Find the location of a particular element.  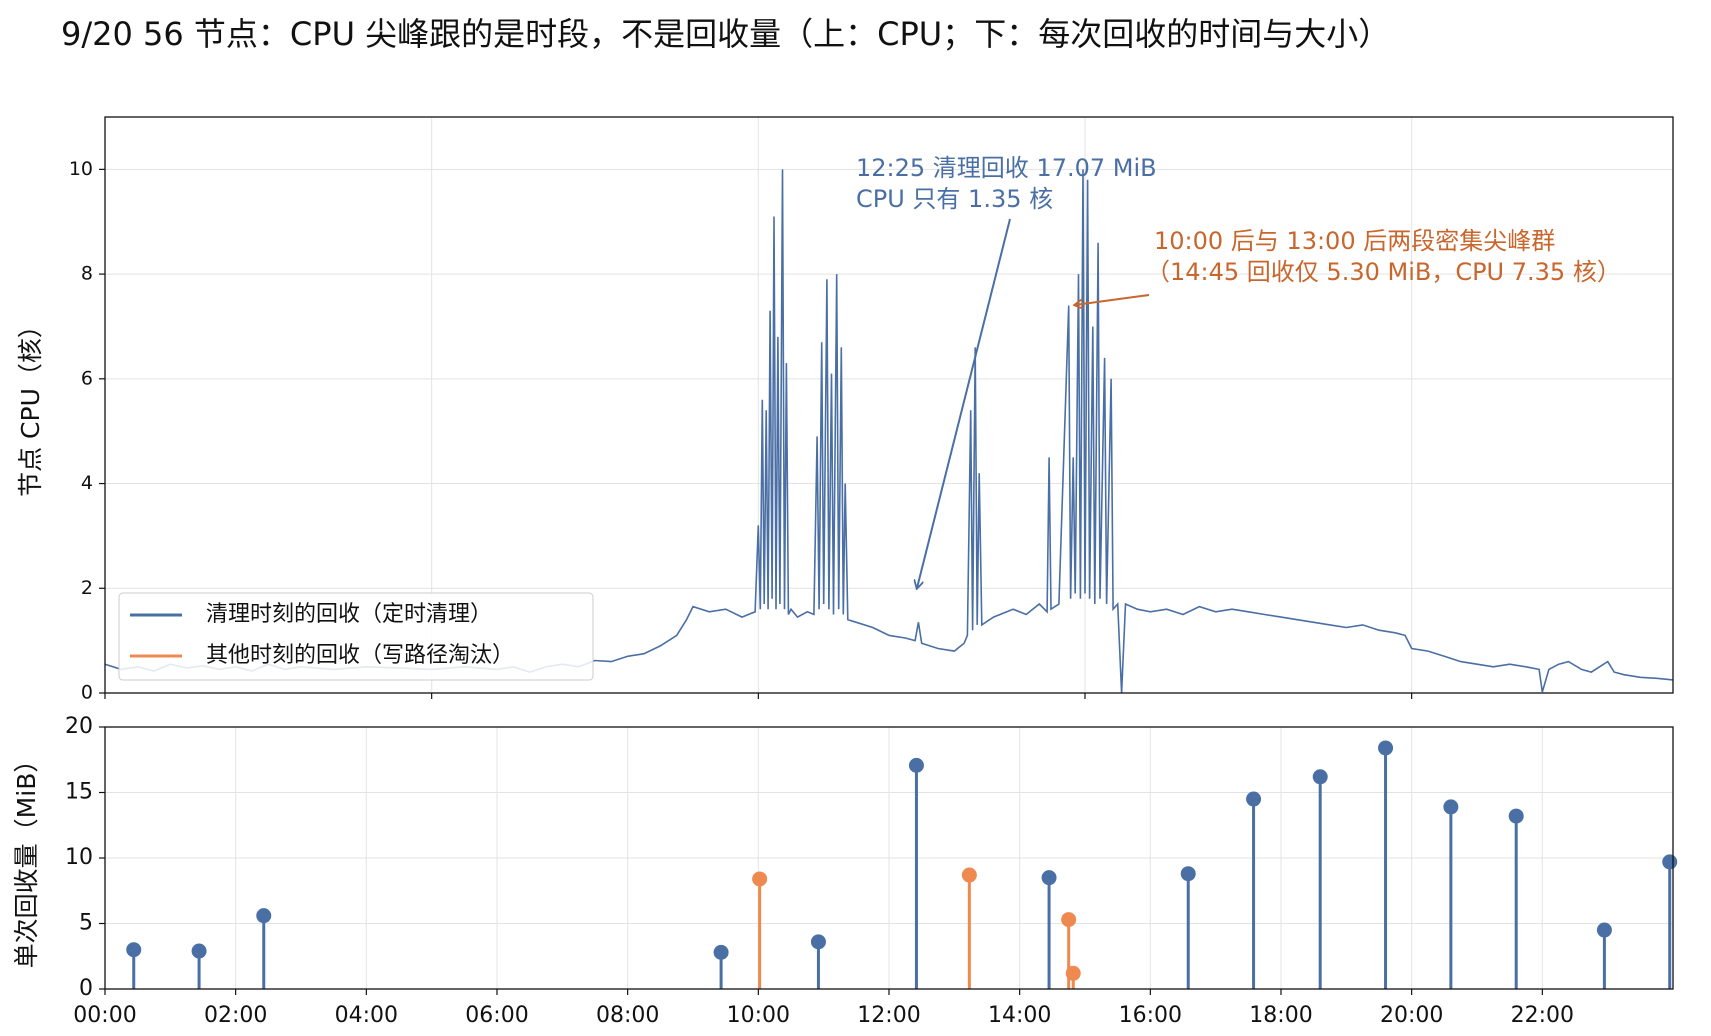

x-tick-label: 20:00 is located at coordinates (1411, 1015).